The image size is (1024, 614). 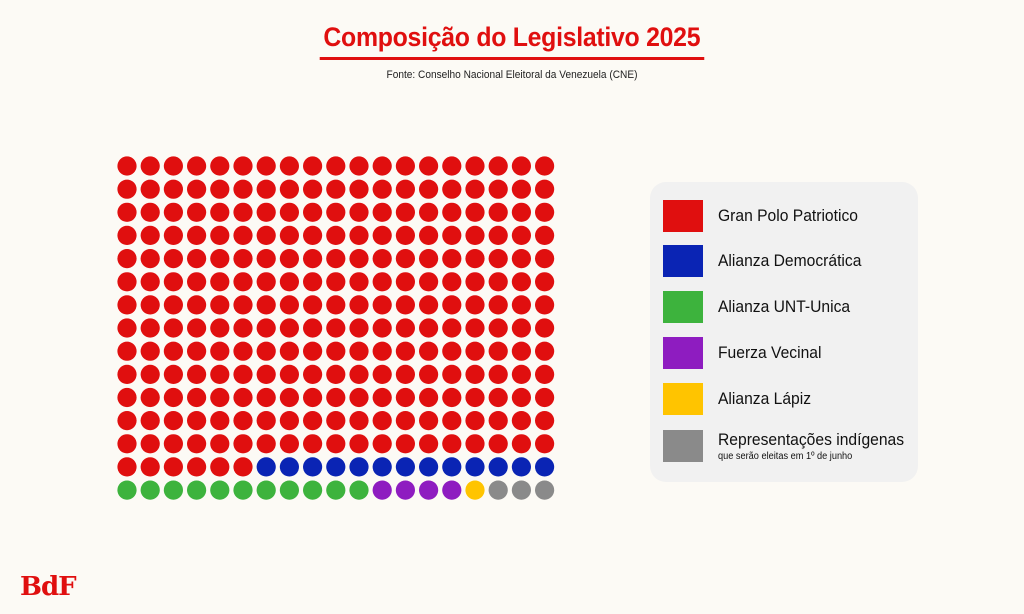 I want to click on chart-title: Composição do Legislativo 2025, so click(x=512, y=41).